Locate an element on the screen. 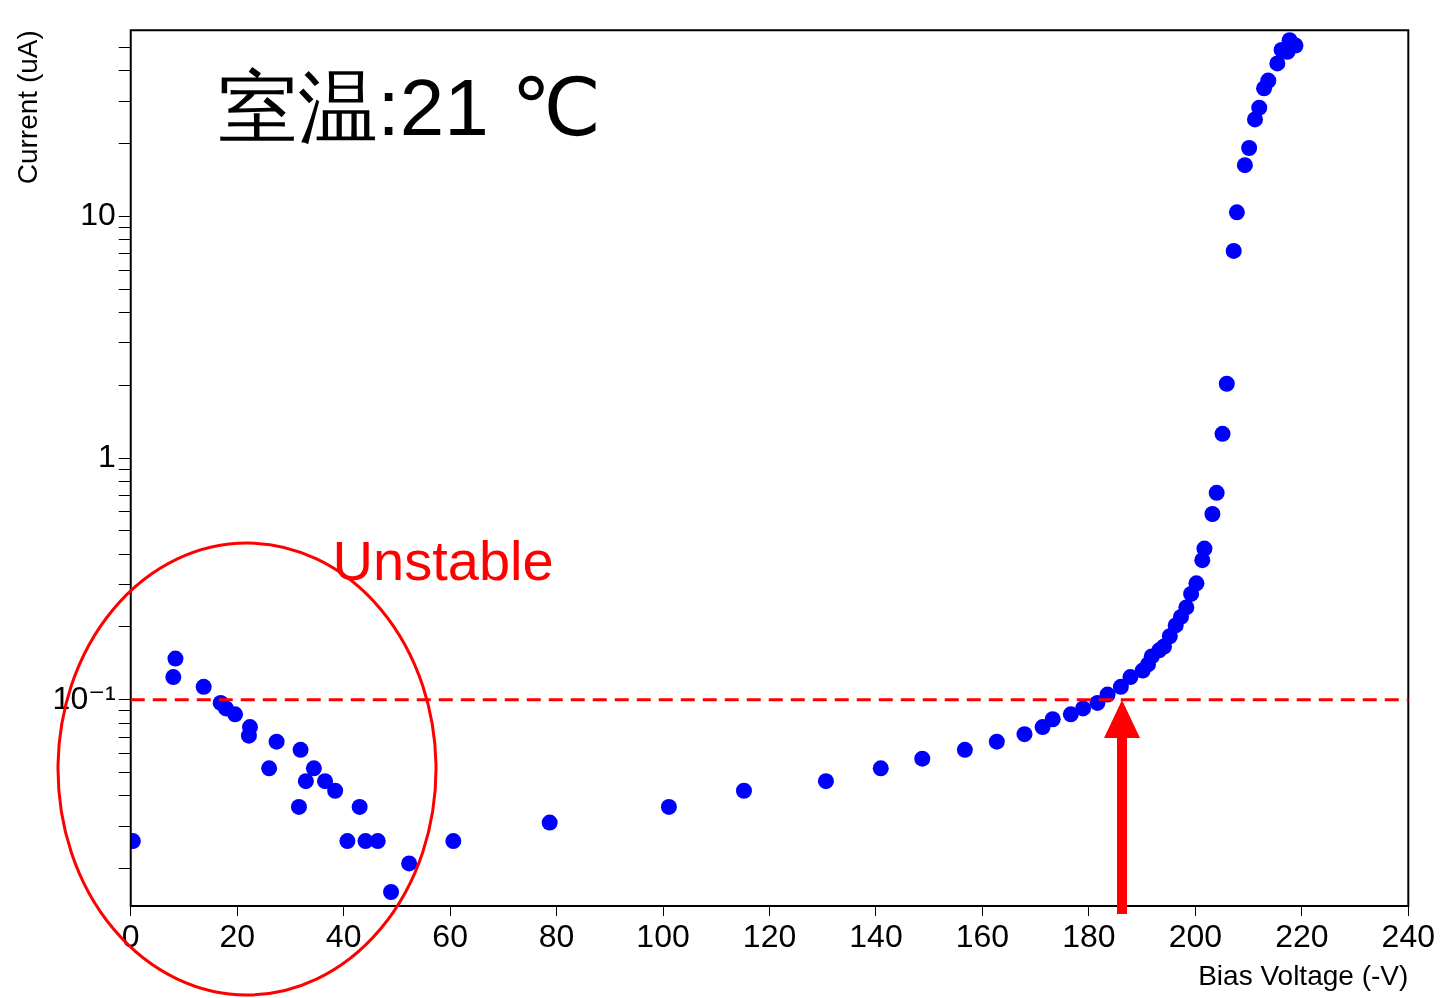 The width and height of the screenshot is (1446, 998). x-tick-label: 20 is located at coordinates (237, 936).